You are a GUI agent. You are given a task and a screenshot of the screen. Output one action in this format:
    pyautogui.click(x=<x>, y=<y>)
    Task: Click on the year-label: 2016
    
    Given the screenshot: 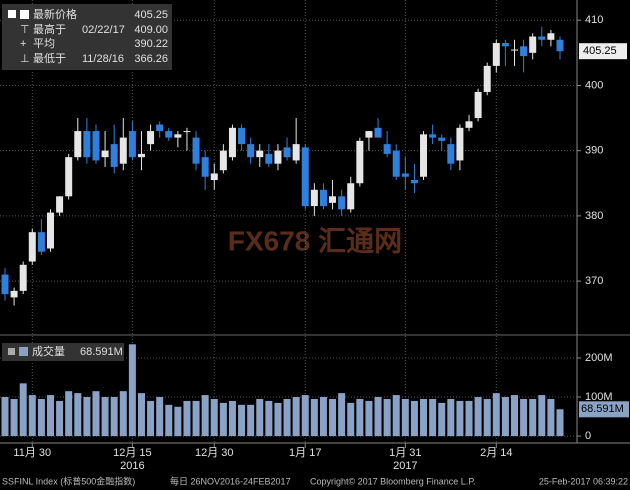 What is the action you would take?
    pyautogui.click(x=132, y=466)
    